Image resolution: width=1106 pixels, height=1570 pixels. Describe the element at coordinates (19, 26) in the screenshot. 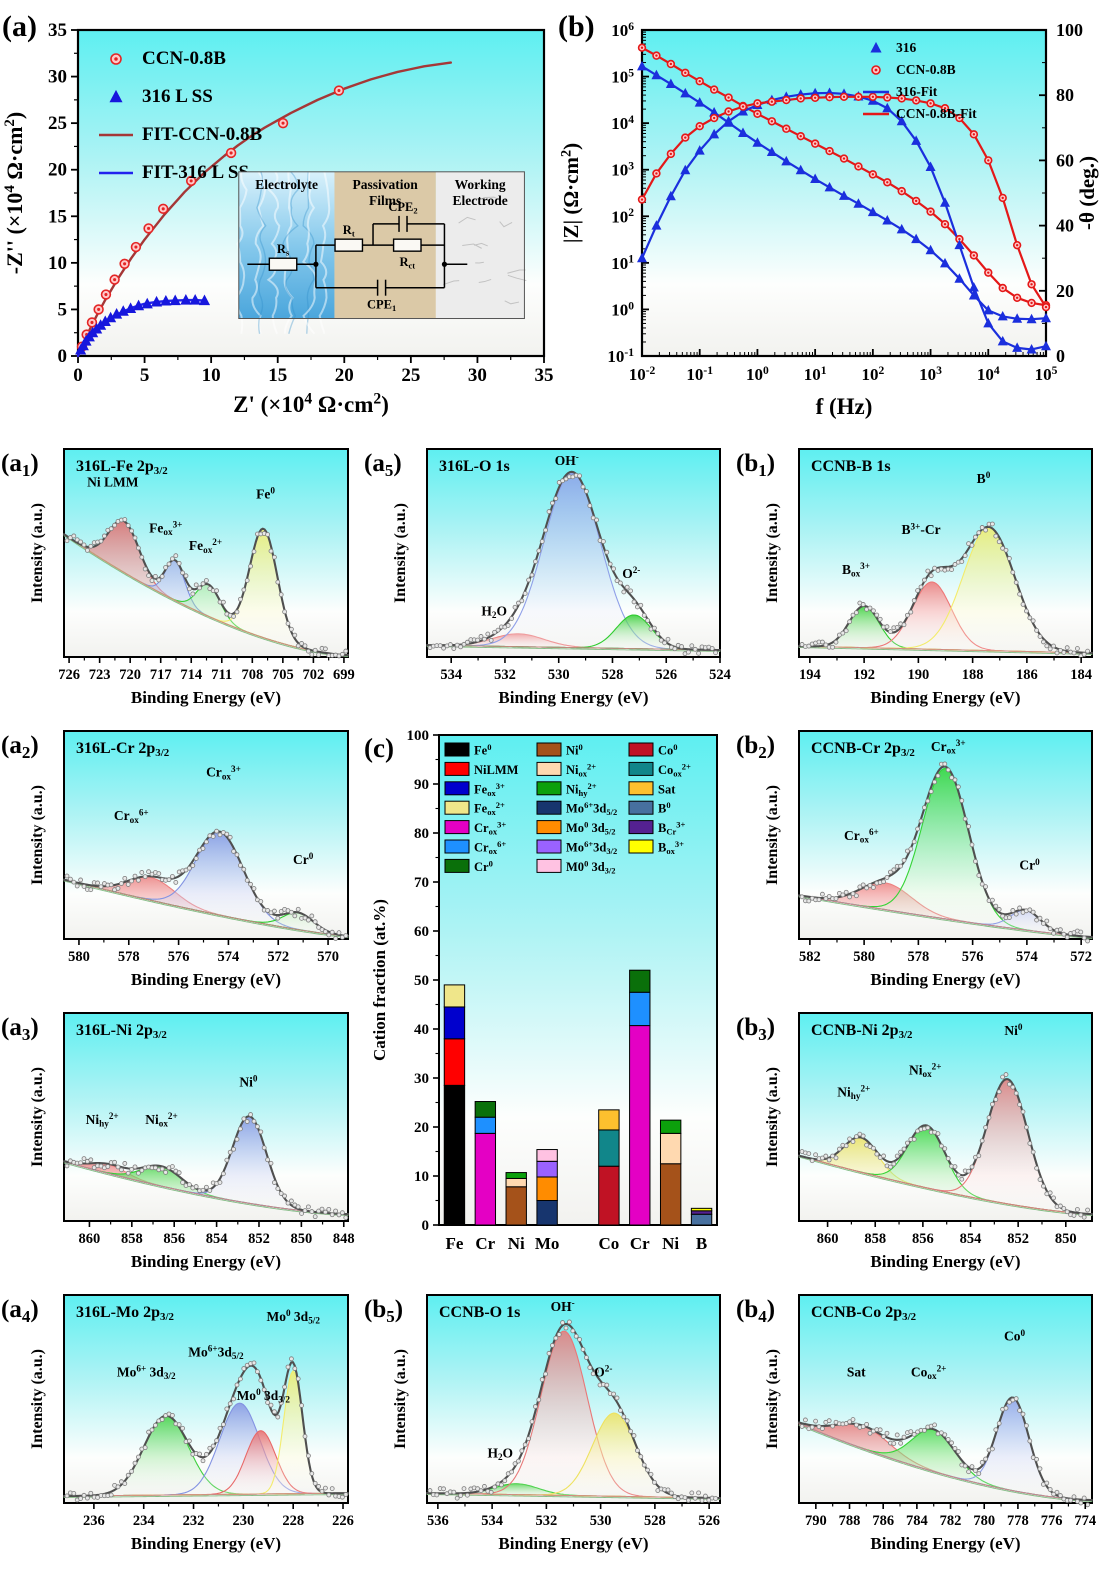

I see `svg-text: (a)` at that location.